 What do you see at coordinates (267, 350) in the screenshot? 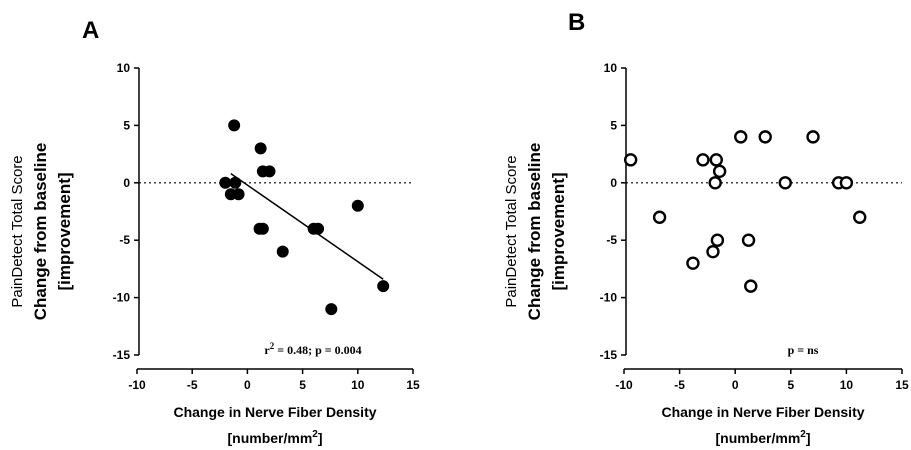
I see `stats-annotation-prefix: r` at bounding box center [267, 350].